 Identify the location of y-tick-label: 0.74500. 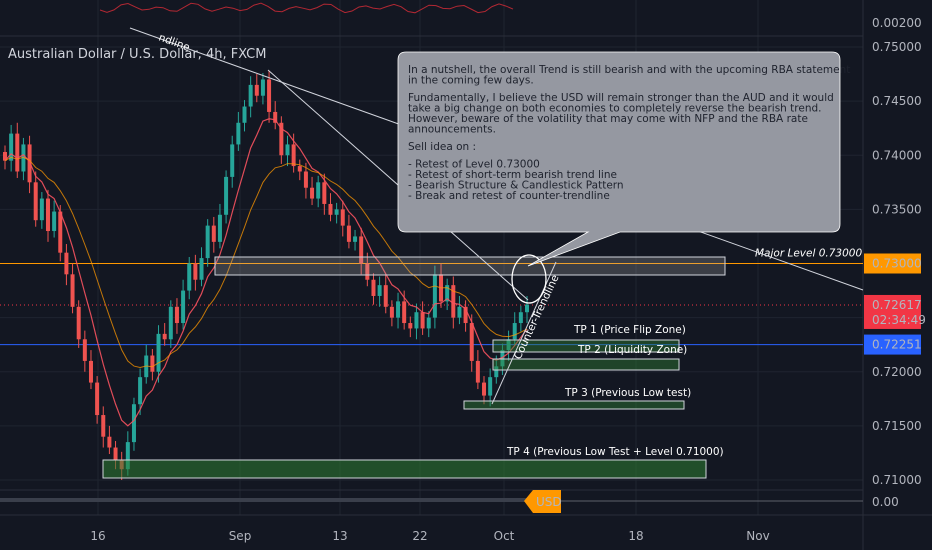
(897, 101).